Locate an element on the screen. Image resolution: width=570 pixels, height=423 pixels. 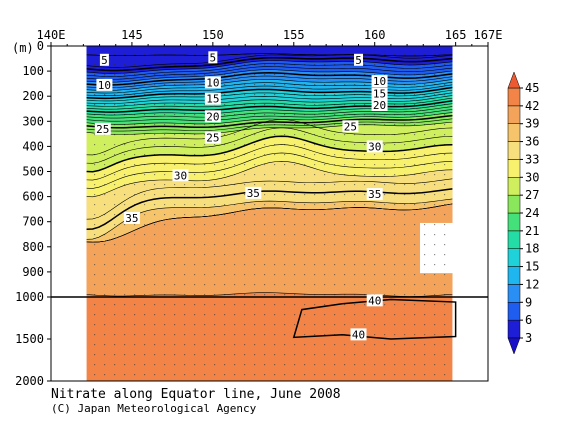
colorbar-label: 45 is located at coordinates (532, 88).